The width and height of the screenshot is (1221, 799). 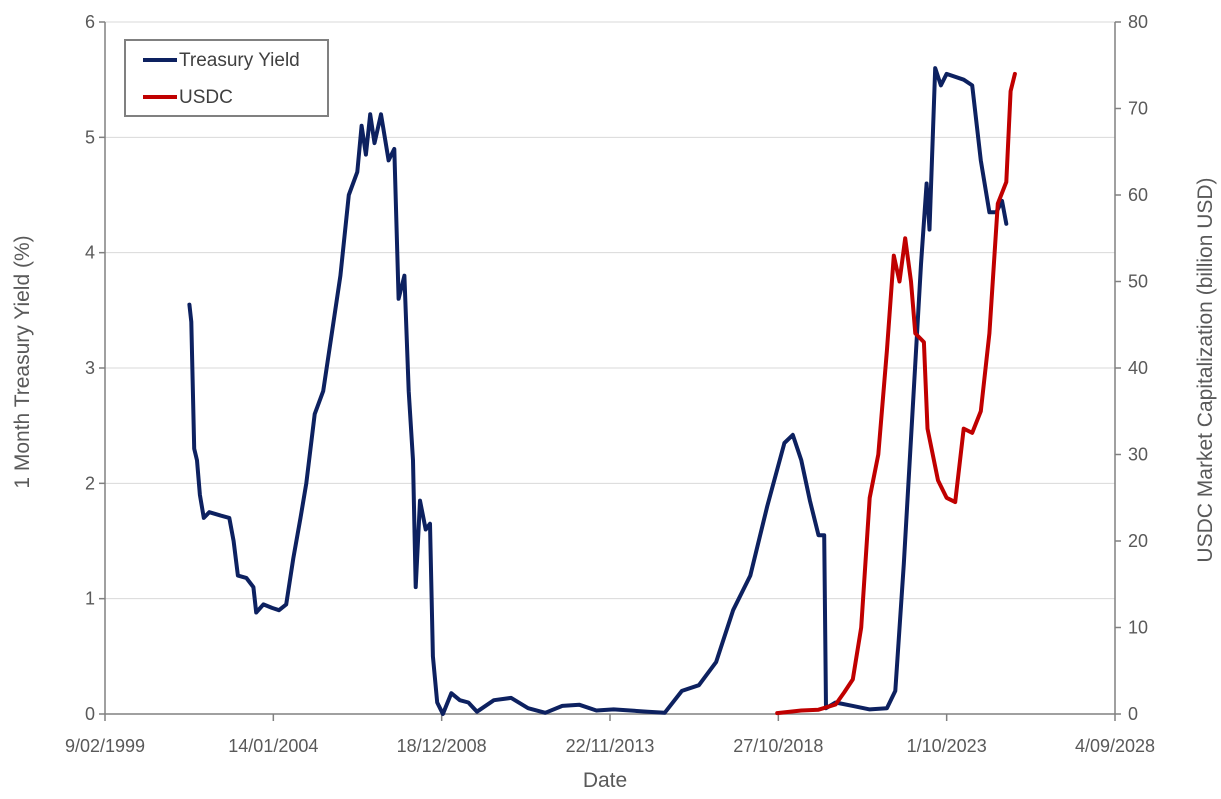 What do you see at coordinates (1138, 455) in the screenshot?
I see `y-right-tick-label: 30` at bounding box center [1138, 455].